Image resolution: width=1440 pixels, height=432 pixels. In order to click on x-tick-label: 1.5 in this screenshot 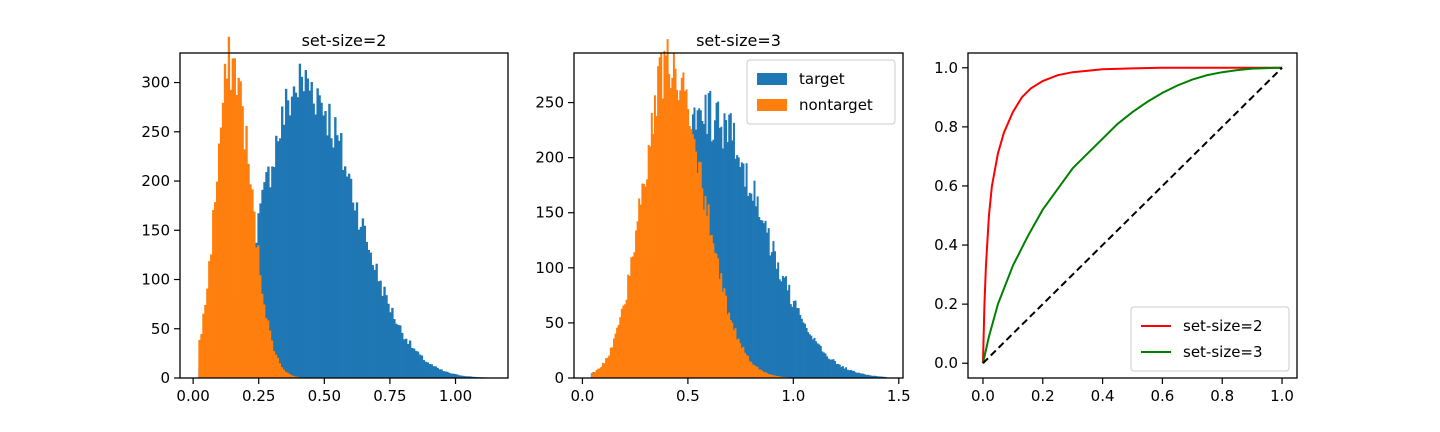, I will do `click(899, 396)`.